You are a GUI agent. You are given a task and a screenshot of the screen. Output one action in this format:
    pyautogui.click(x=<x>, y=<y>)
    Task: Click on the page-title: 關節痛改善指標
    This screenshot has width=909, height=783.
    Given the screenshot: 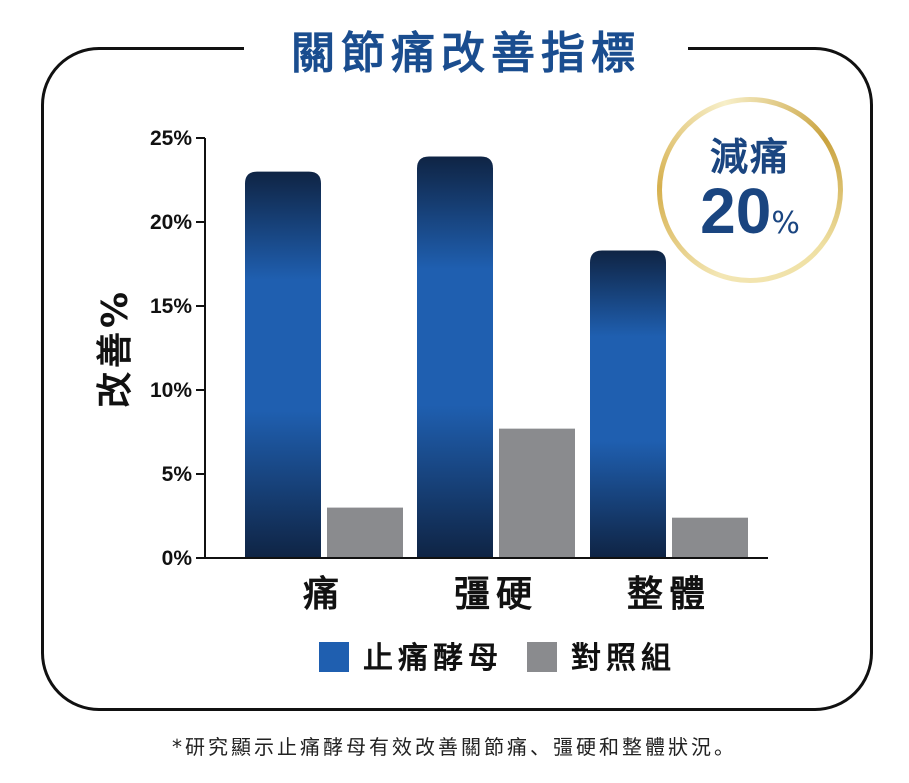 What is the action you would take?
    pyautogui.click(x=466, y=53)
    